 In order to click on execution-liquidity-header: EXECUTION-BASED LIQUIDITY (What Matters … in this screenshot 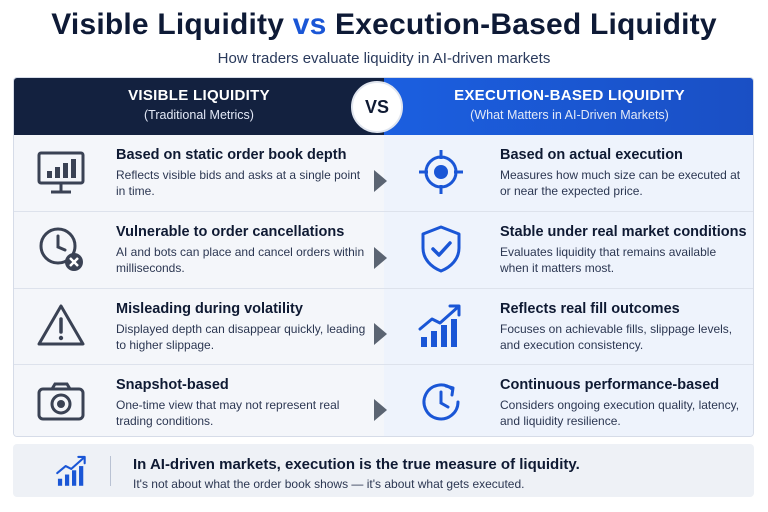, I will do `click(568, 106)`.